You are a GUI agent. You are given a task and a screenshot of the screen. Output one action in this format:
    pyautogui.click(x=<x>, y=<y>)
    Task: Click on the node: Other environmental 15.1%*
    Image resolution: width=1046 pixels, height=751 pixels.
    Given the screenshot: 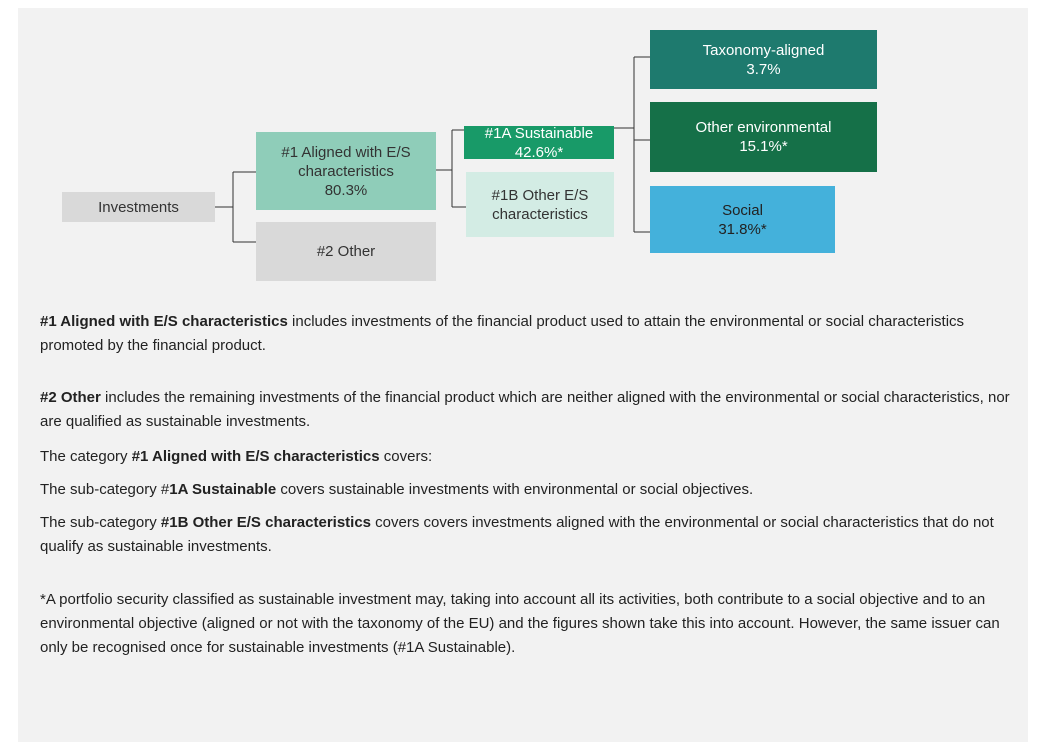 What is the action you would take?
    pyautogui.click(x=763, y=137)
    